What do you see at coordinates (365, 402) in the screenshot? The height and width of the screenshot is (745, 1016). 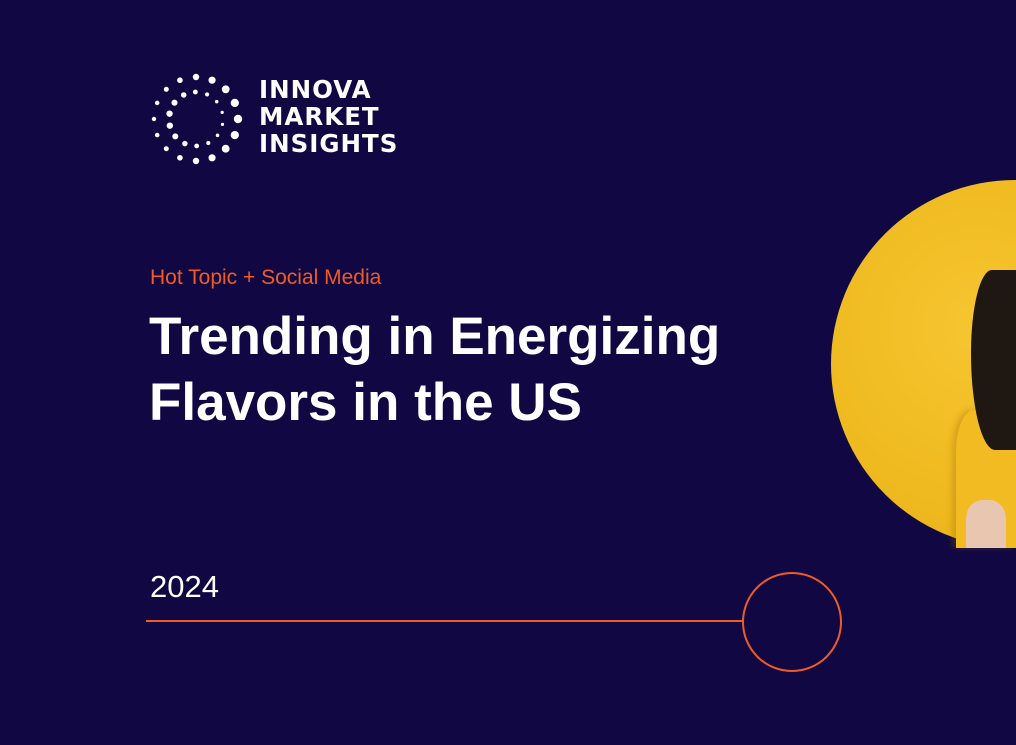 I see `title-line-2: Flavors in the US` at bounding box center [365, 402].